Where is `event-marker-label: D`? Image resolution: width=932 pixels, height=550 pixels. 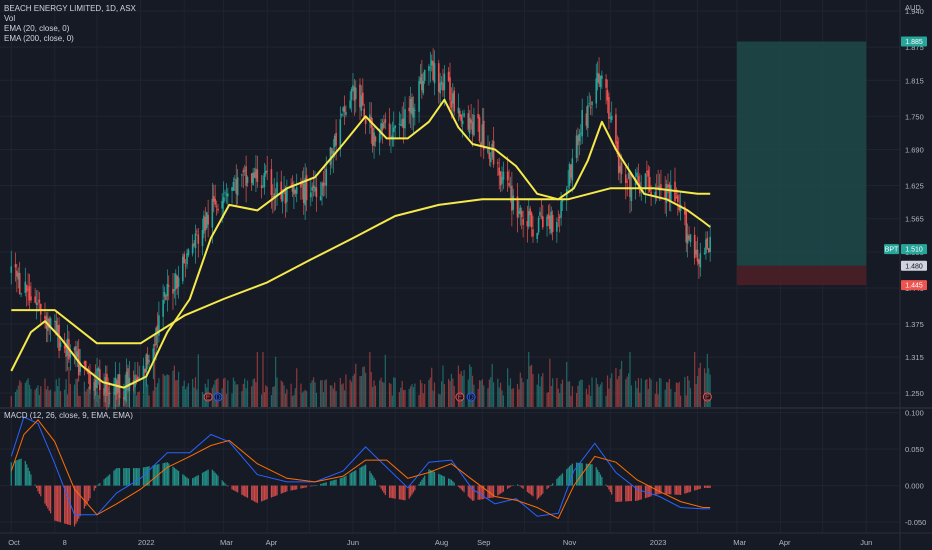 event-marker-label: D is located at coordinates (217, 398).